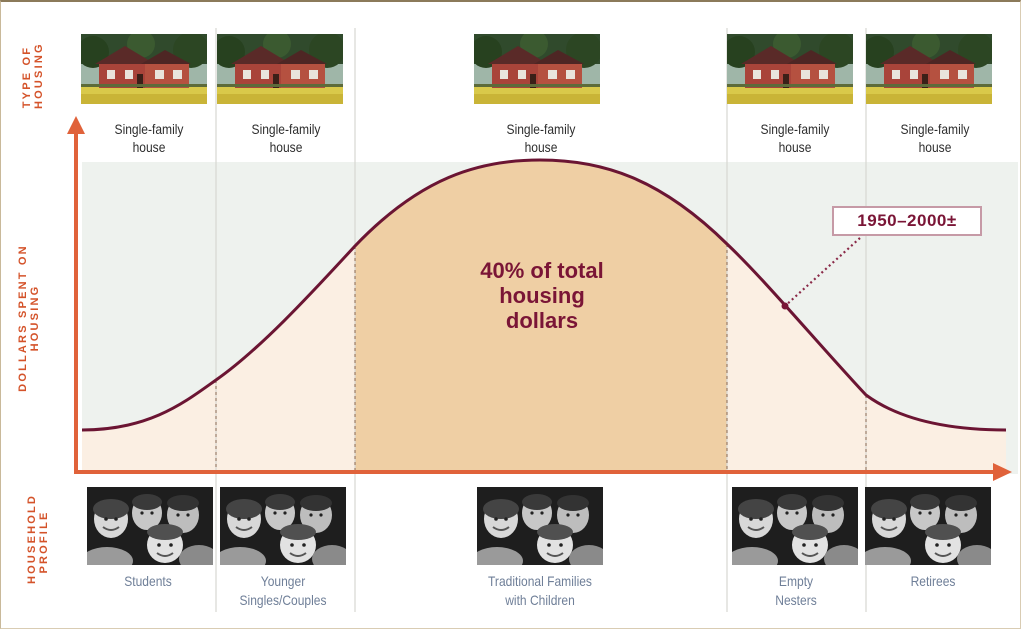 The image size is (1021, 629). What do you see at coordinates (540, 590) in the screenshot?
I see `household-profile-label: Traditional Families with Children` at bounding box center [540, 590].